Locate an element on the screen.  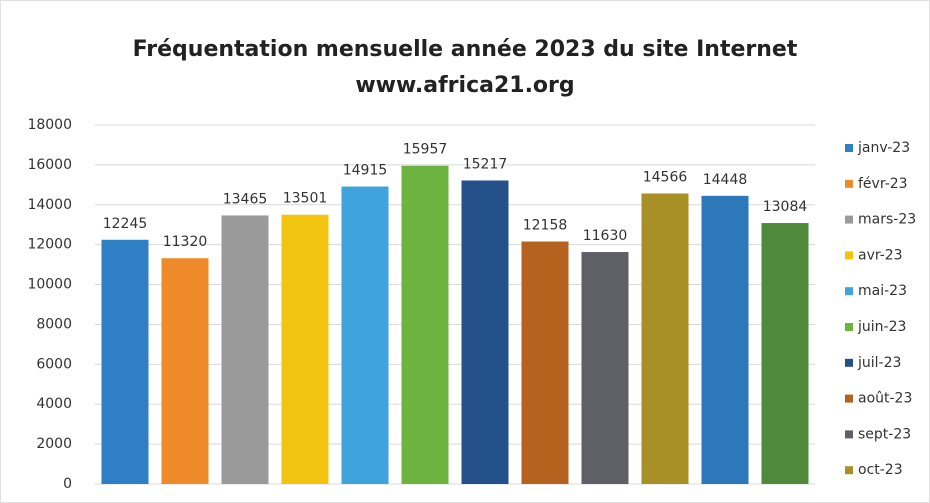
legend-label: juin-23 is located at coordinates (881, 327).